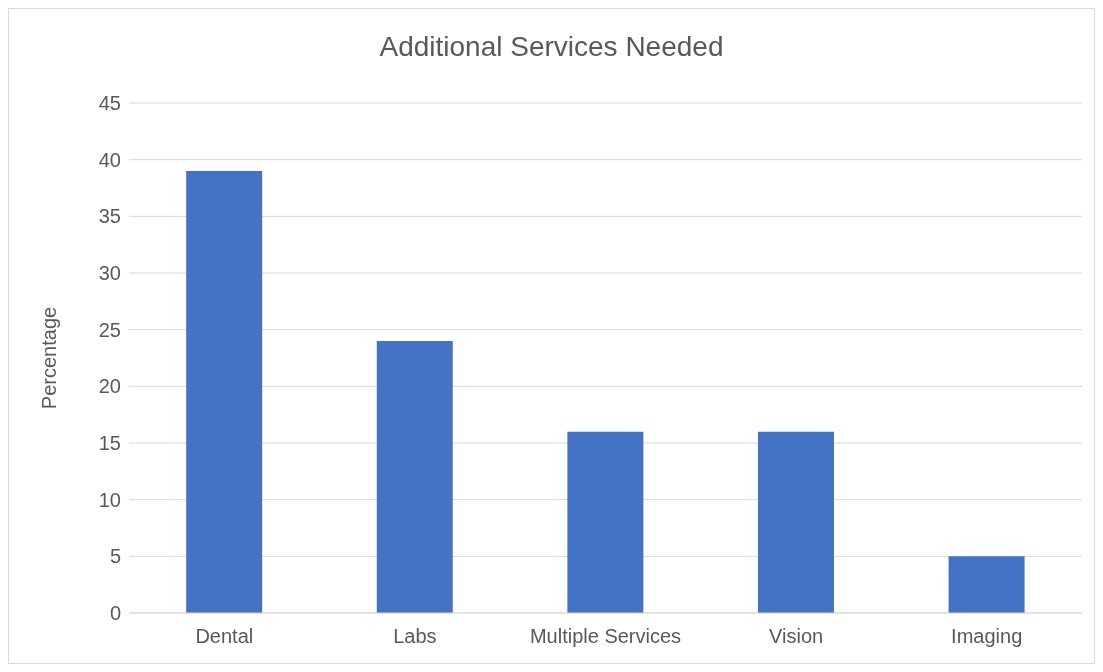 This screenshot has height=672, width=1103. I want to click on y-axis-title: Percentage, so click(49, 358).